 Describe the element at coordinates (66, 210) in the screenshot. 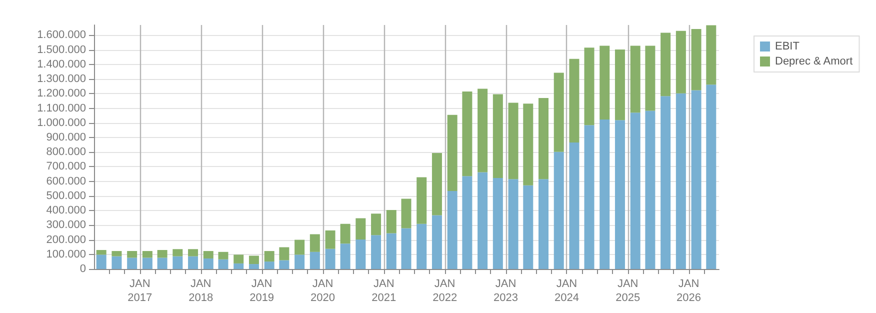

I see `y-tick-label: 400.000` at that location.